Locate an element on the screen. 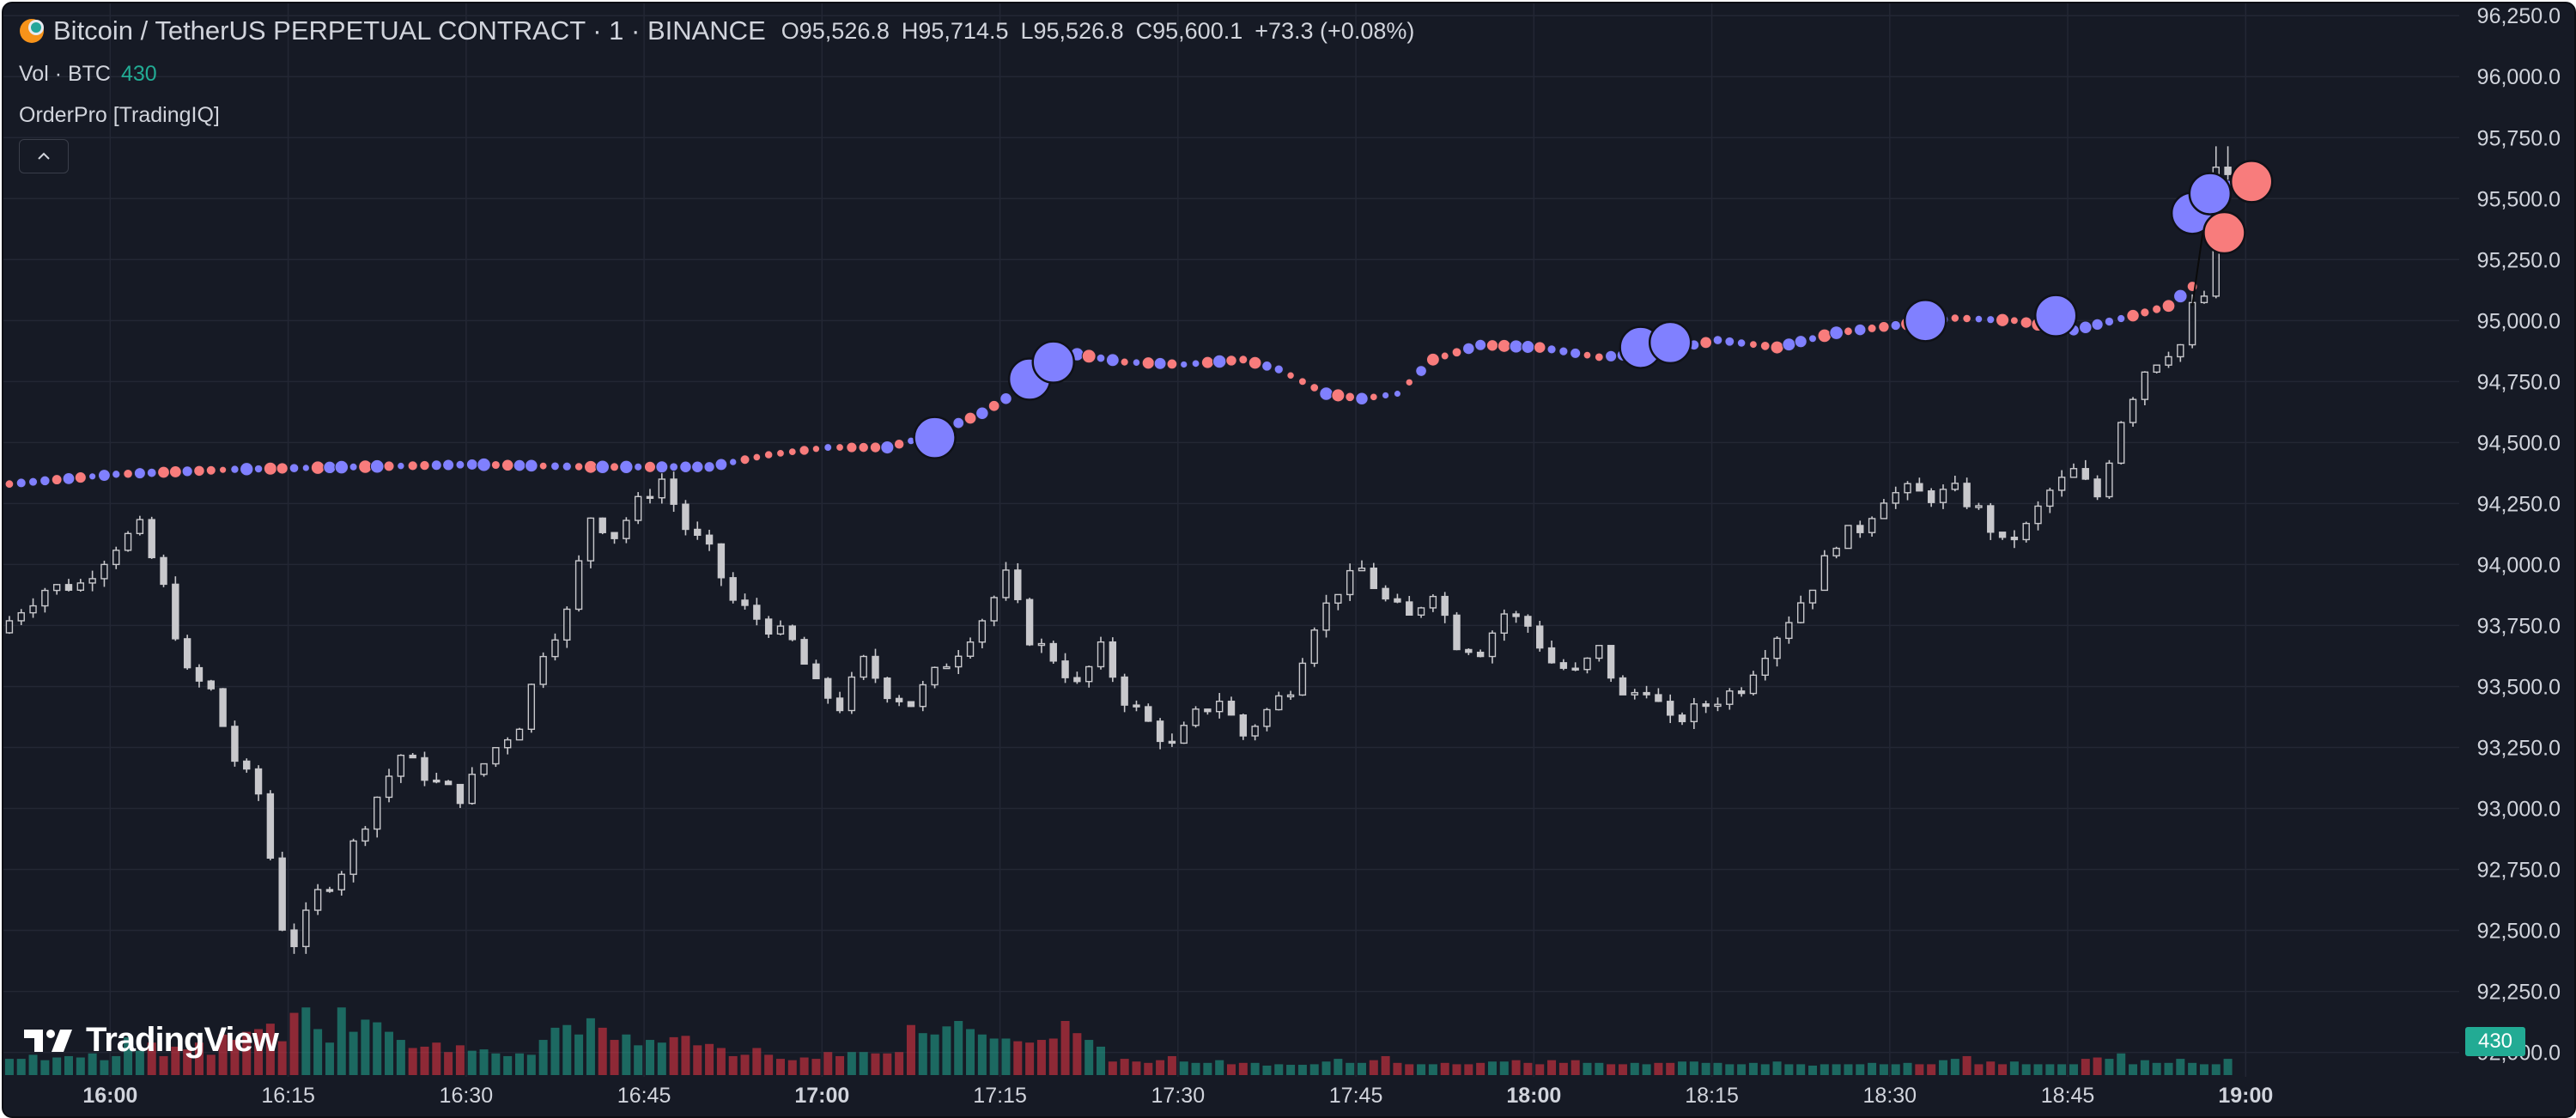 The height and width of the screenshot is (1118, 2576). buy-bubble is located at coordinates (935, 437).